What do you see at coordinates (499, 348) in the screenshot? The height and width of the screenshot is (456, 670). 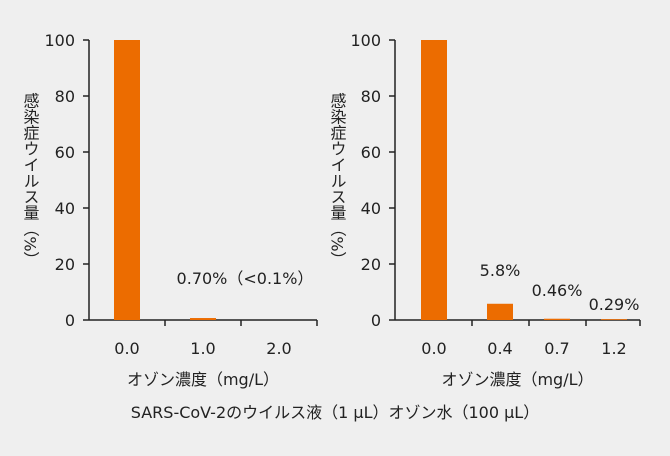 I see `x-tick-label: 0.4` at bounding box center [499, 348].